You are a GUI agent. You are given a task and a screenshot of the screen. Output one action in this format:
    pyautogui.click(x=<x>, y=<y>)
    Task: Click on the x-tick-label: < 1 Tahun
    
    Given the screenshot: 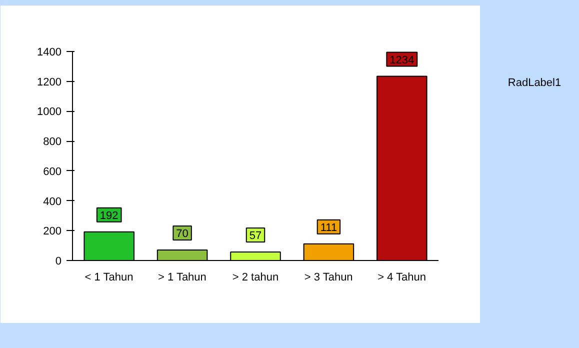 What is the action you would take?
    pyautogui.click(x=109, y=278)
    